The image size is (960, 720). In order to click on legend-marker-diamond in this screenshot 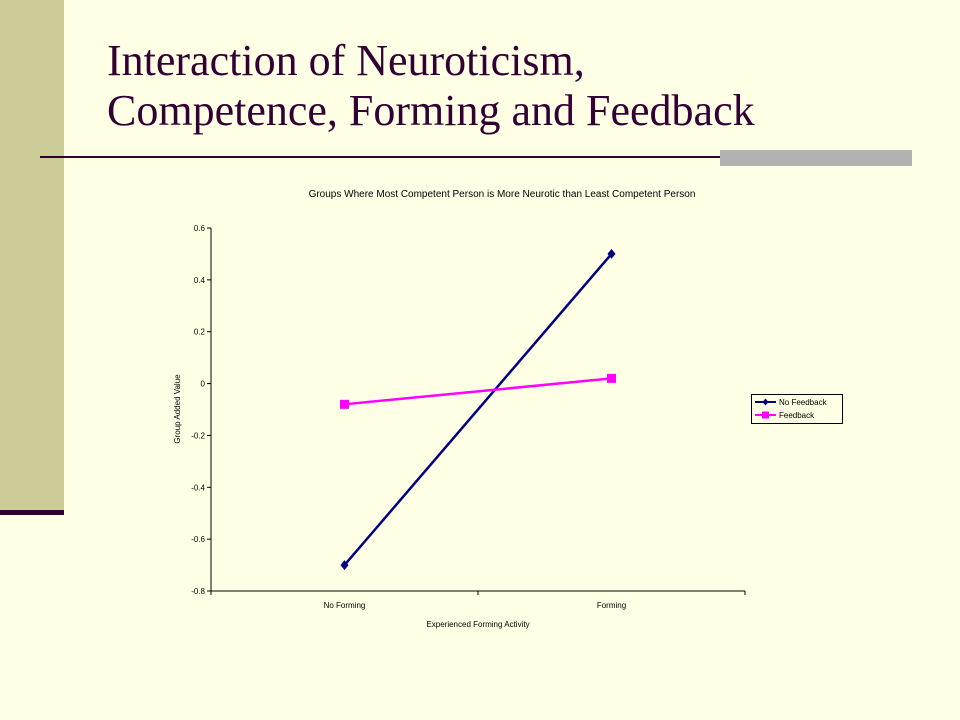, I will do `click(765, 402)`.